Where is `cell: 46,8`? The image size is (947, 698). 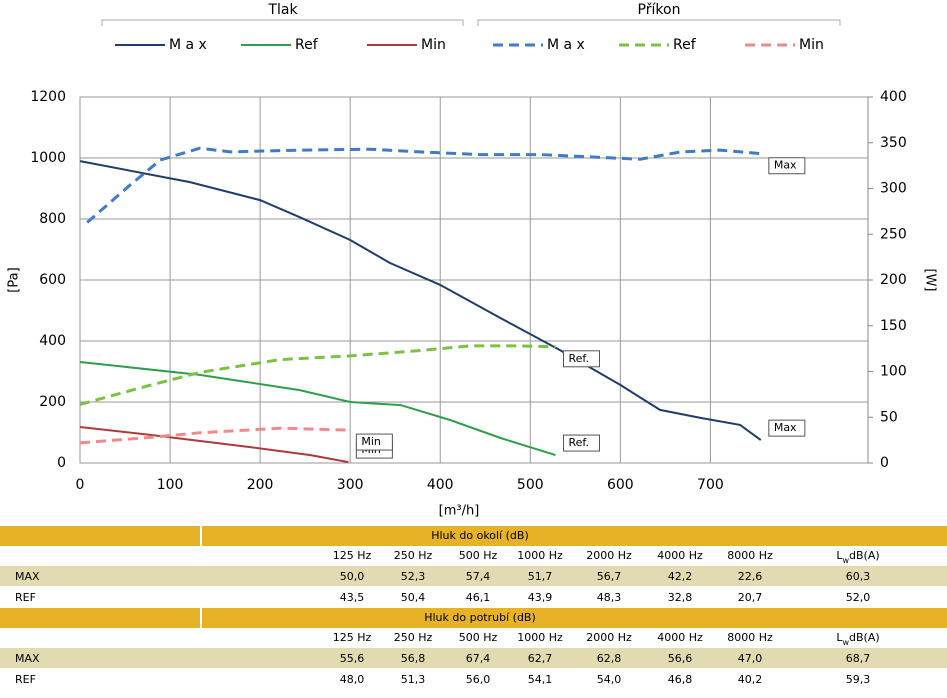
cell: 46,8 is located at coordinates (680, 679).